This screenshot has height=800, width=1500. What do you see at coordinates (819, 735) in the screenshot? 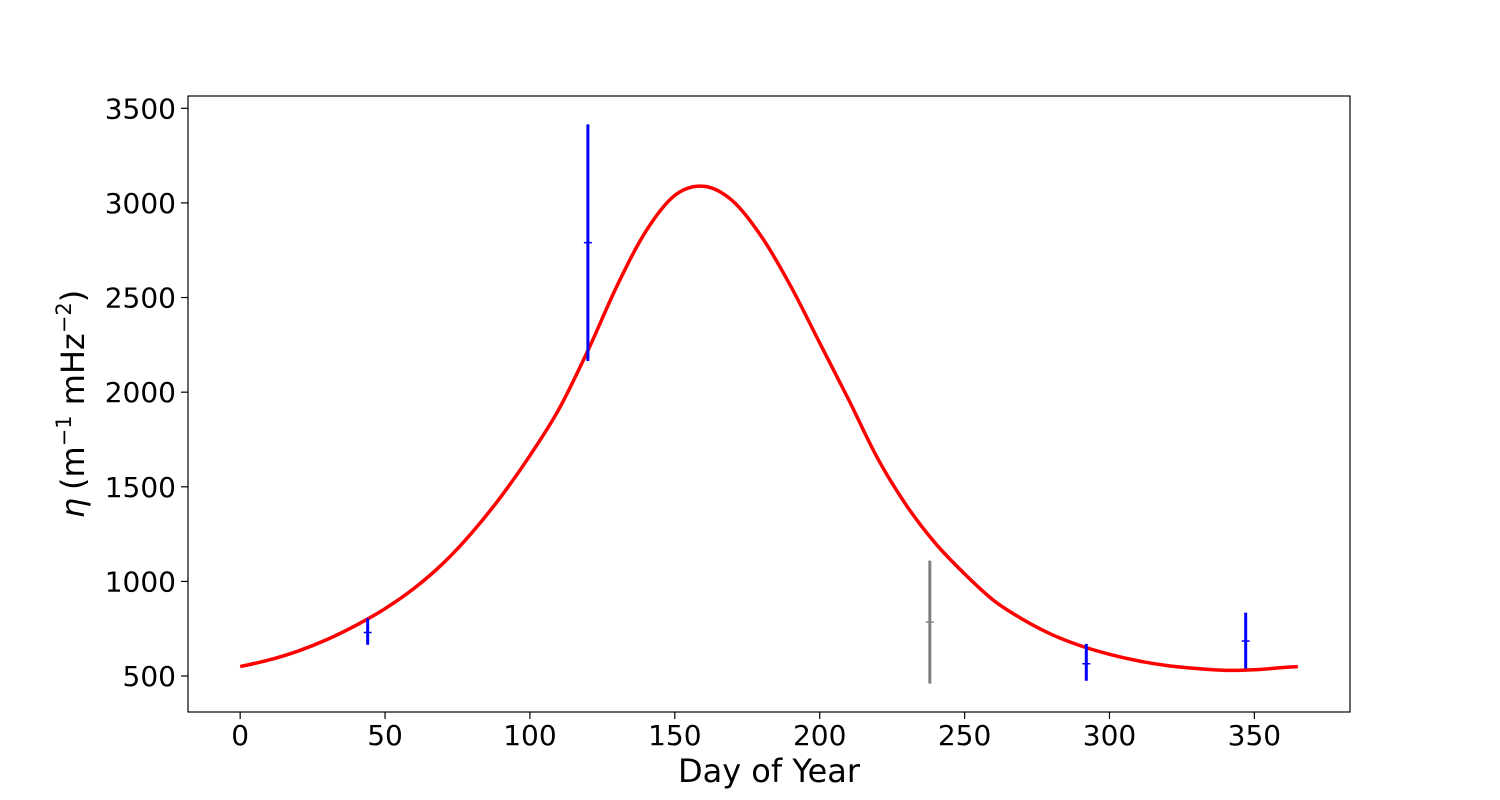
I see `x-tick-label: 200` at bounding box center [819, 735].